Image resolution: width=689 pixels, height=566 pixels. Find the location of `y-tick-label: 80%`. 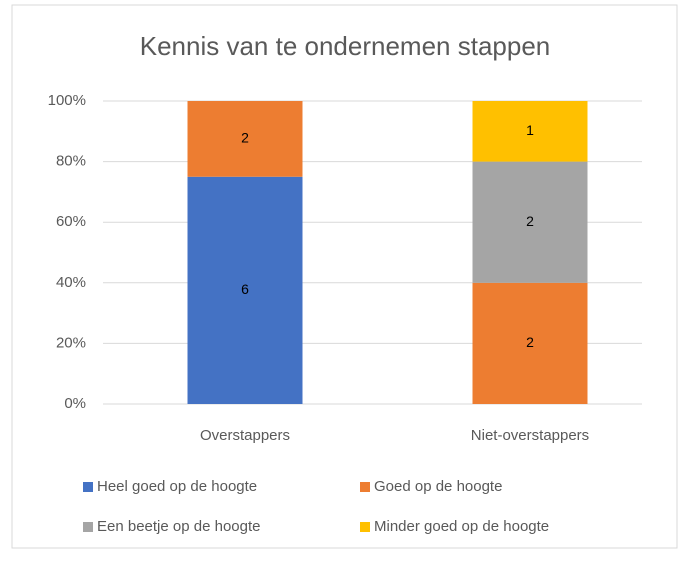

y-tick-label: 80% is located at coordinates (71, 161).